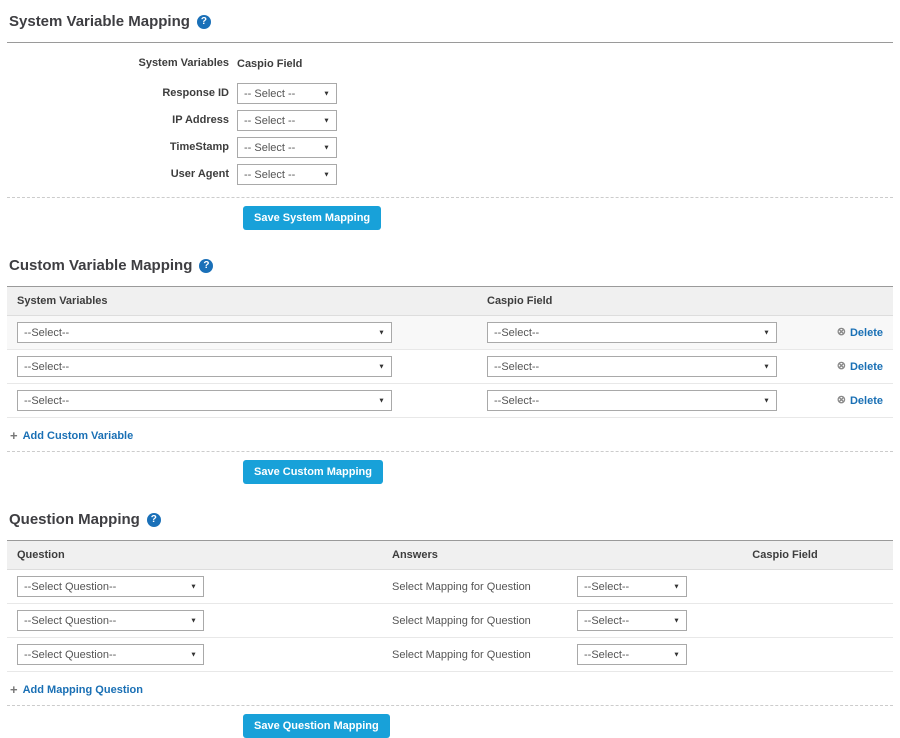 The image size is (900, 738). I want to click on question-table-header: Question Answers Caspio Field, so click(450, 555).